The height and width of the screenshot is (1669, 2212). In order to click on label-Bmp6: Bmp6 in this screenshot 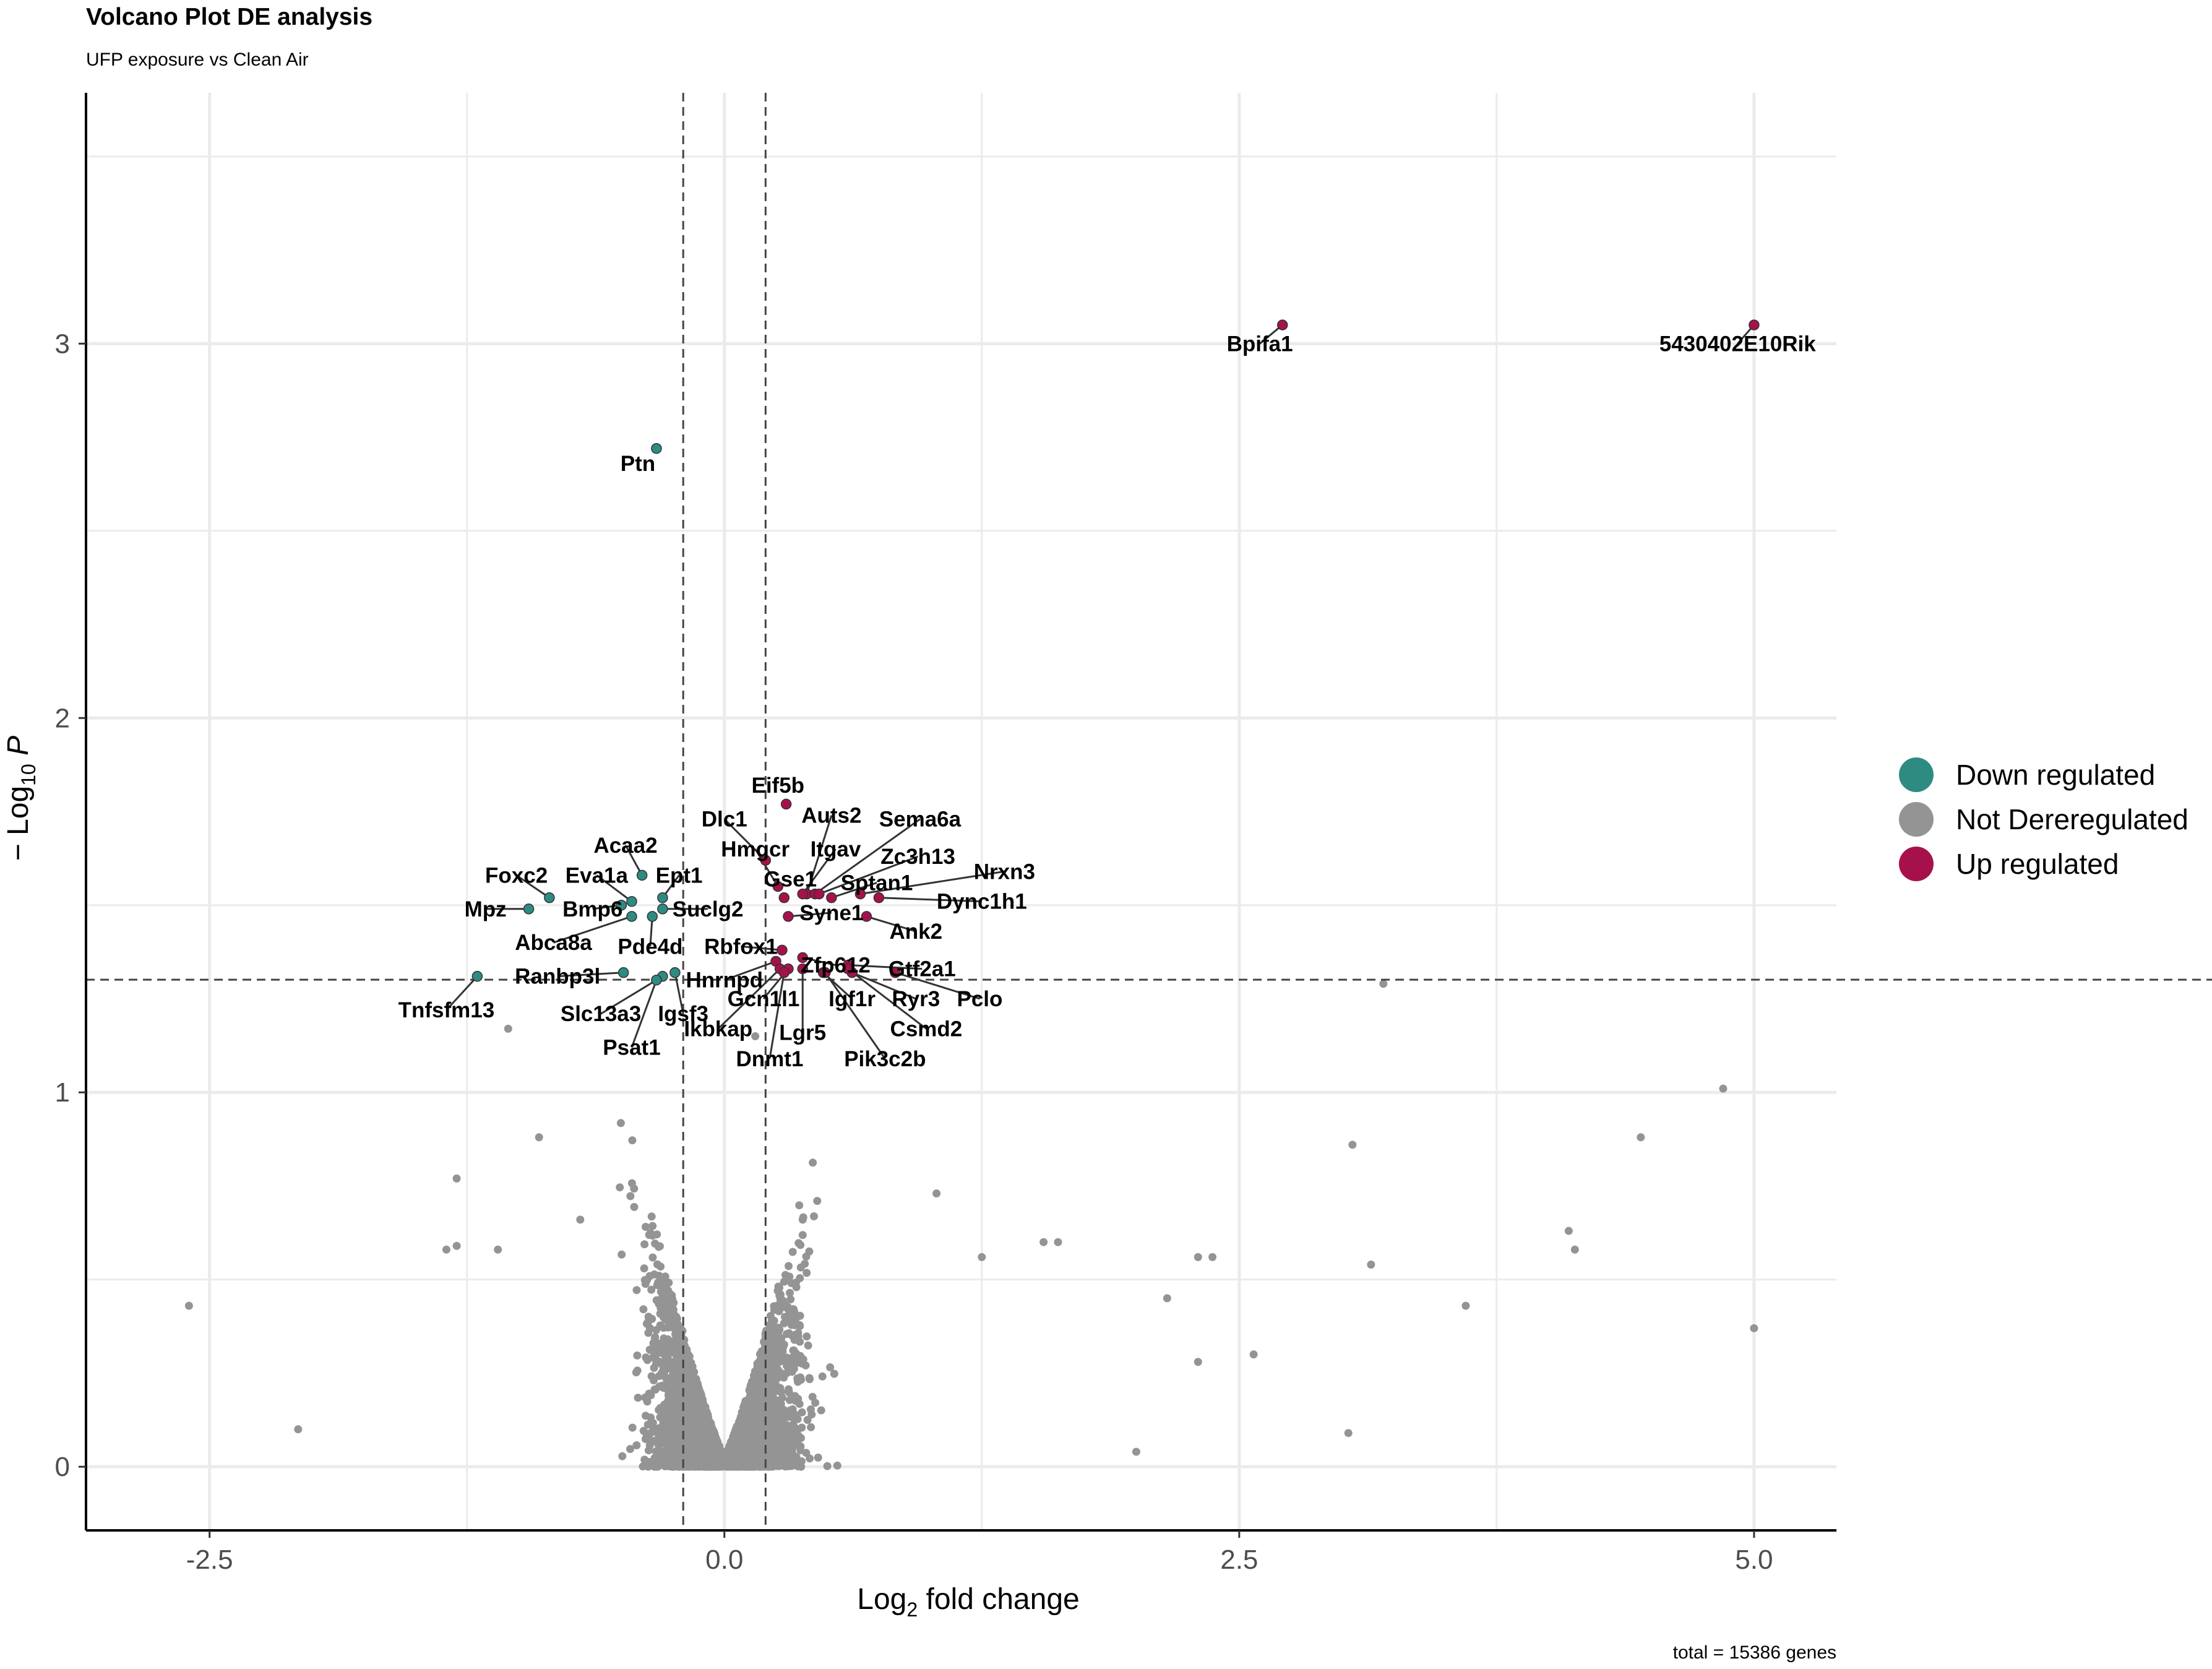, I will do `click(592, 909)`.